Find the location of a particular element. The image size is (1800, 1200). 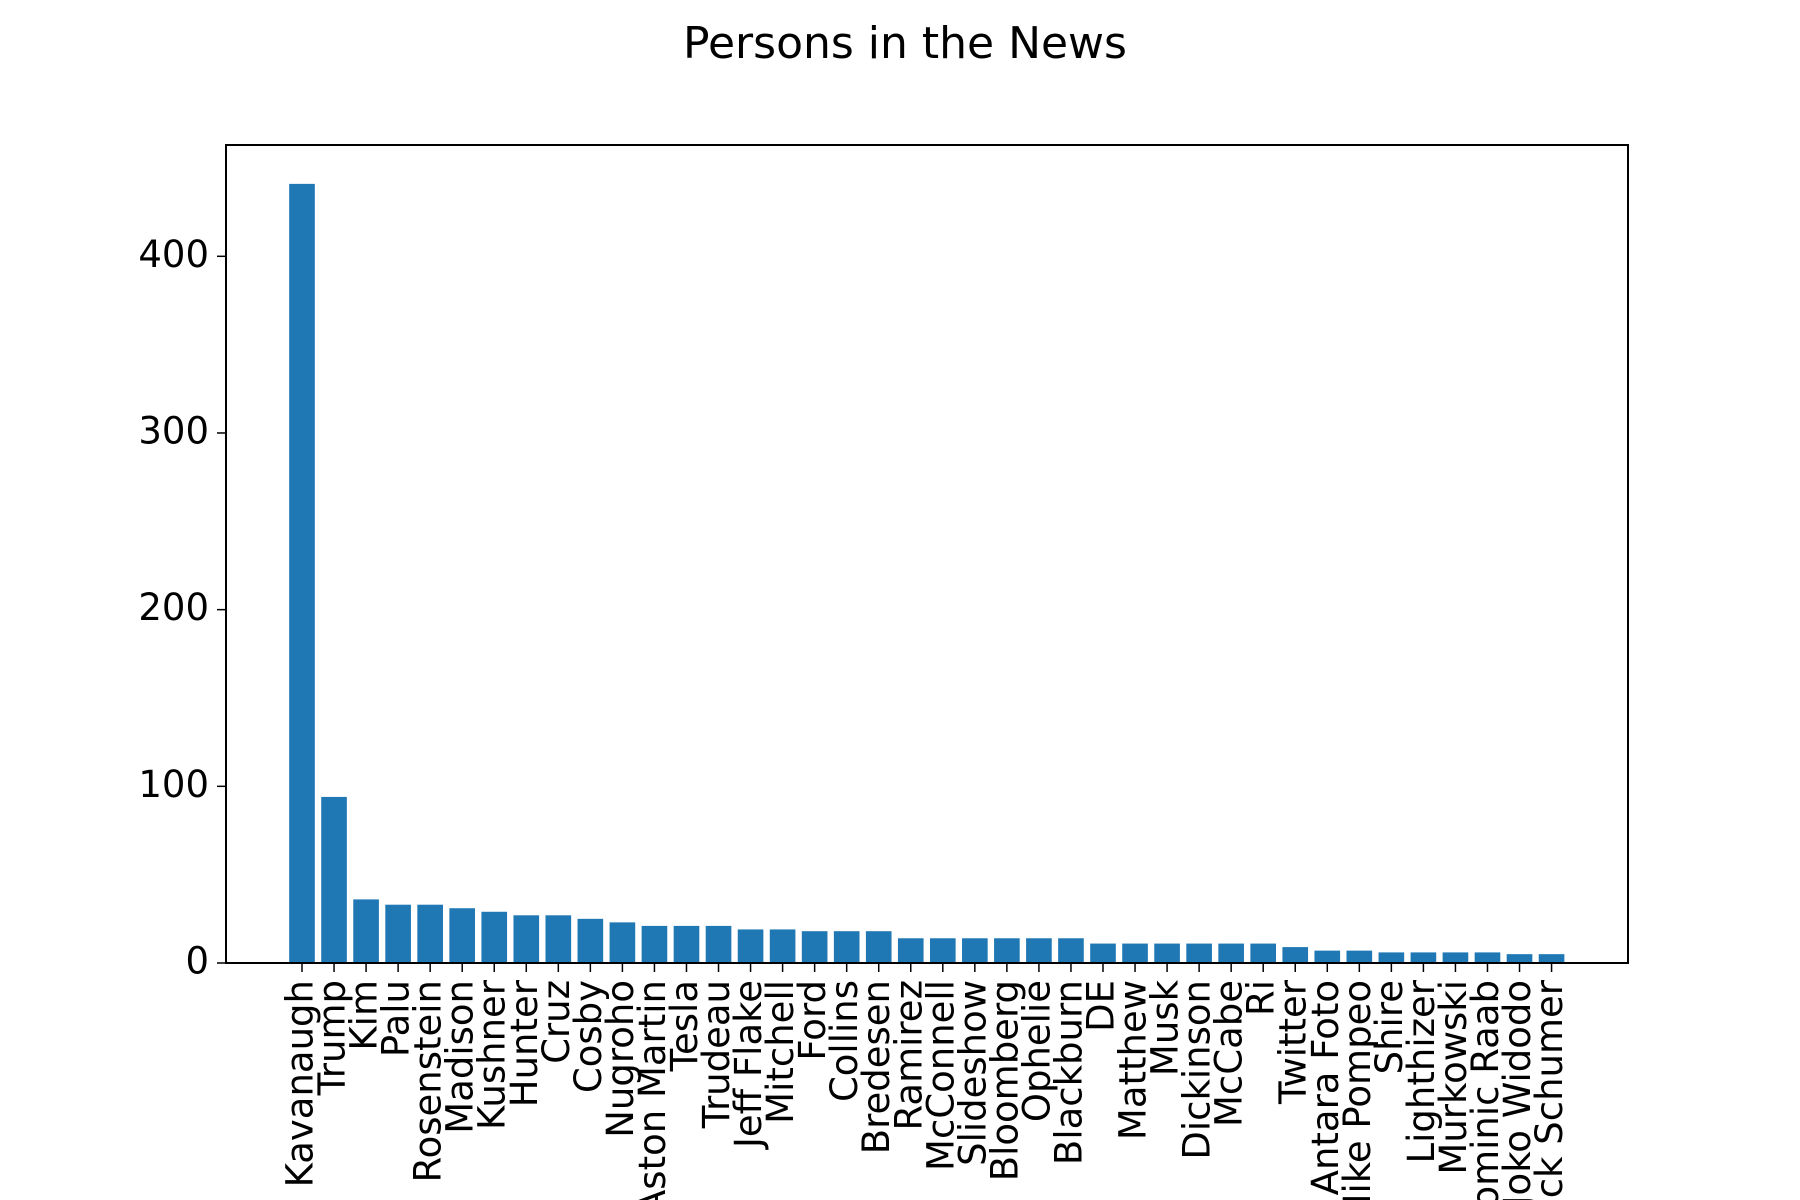

x-tick-label: Slideshow is located at coordinates (972, 1073).